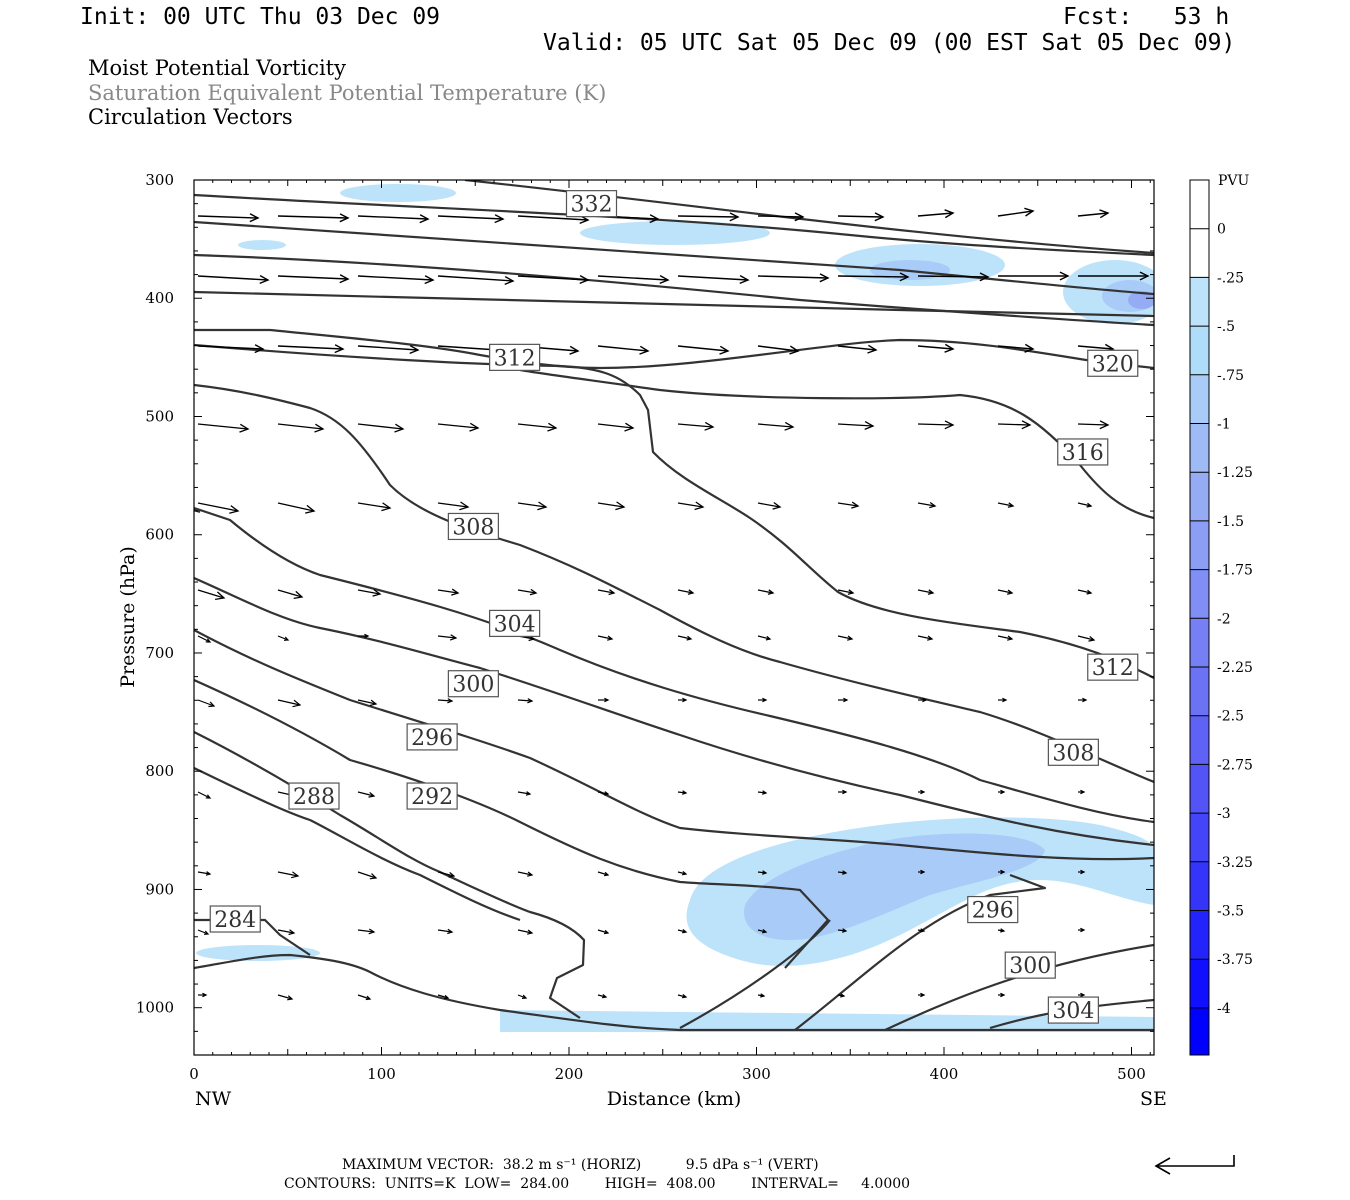 The image size is (1350, 1200). I want to click on colorbar-tick-label: -2, so click(1224, 619).